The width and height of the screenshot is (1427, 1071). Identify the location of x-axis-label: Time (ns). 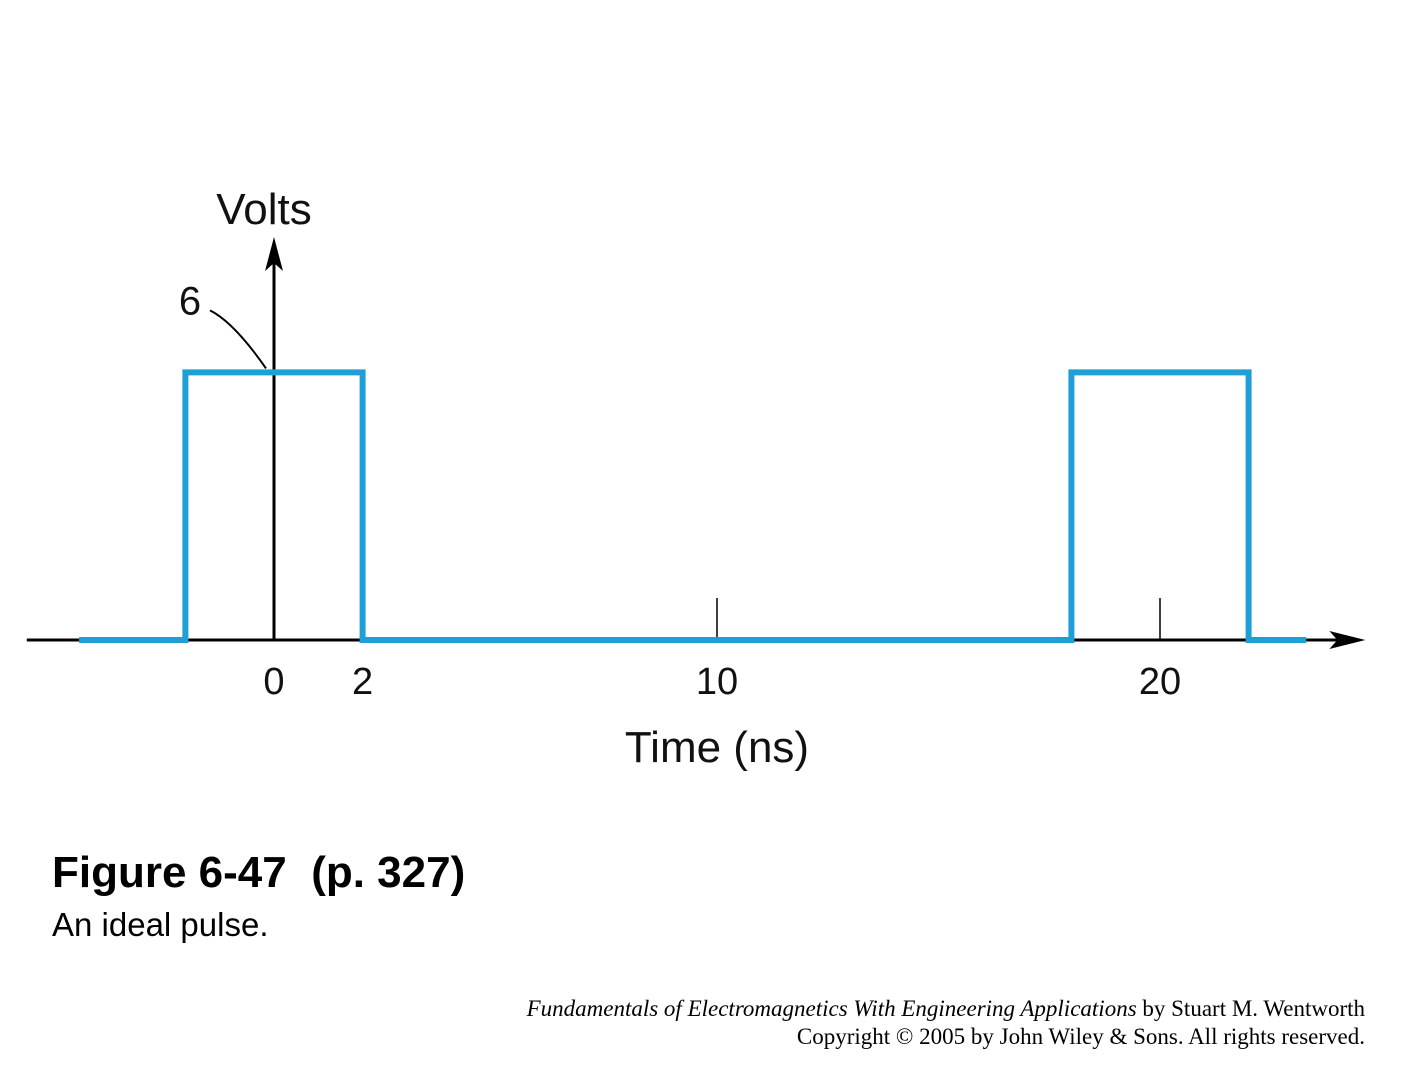
(717, 747).